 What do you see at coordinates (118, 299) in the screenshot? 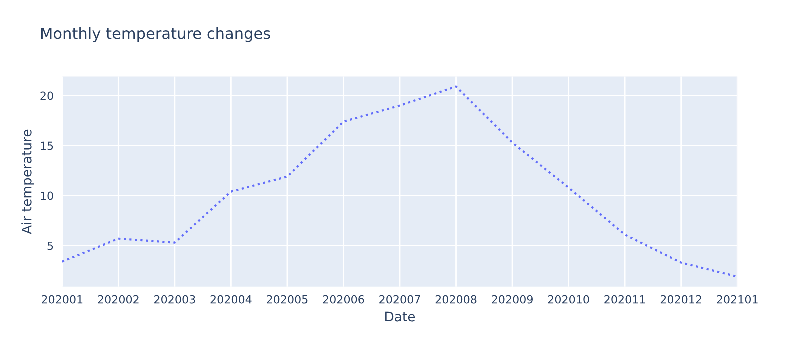
I see `x-tick-label: 202002` at bounding box center [118, 299].